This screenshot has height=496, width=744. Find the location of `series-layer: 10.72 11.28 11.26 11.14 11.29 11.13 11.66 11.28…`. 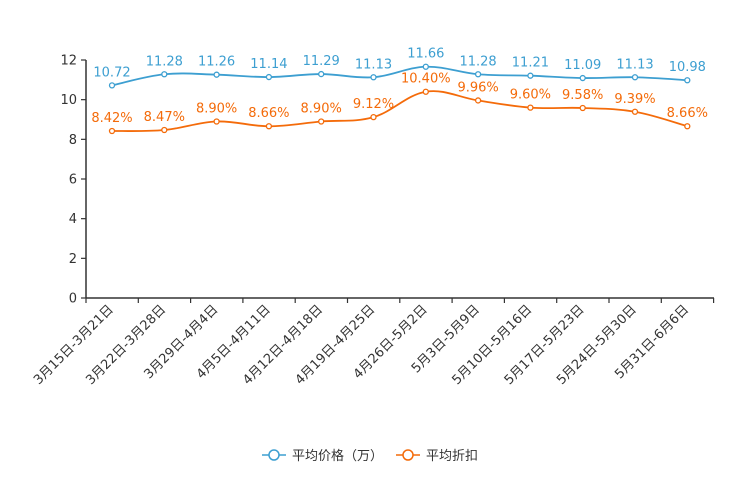

series-layer: 10.72 11.28 11.26 11.14 11.29 11.13 11.66 11.28… is located at coordinates (399, 91).